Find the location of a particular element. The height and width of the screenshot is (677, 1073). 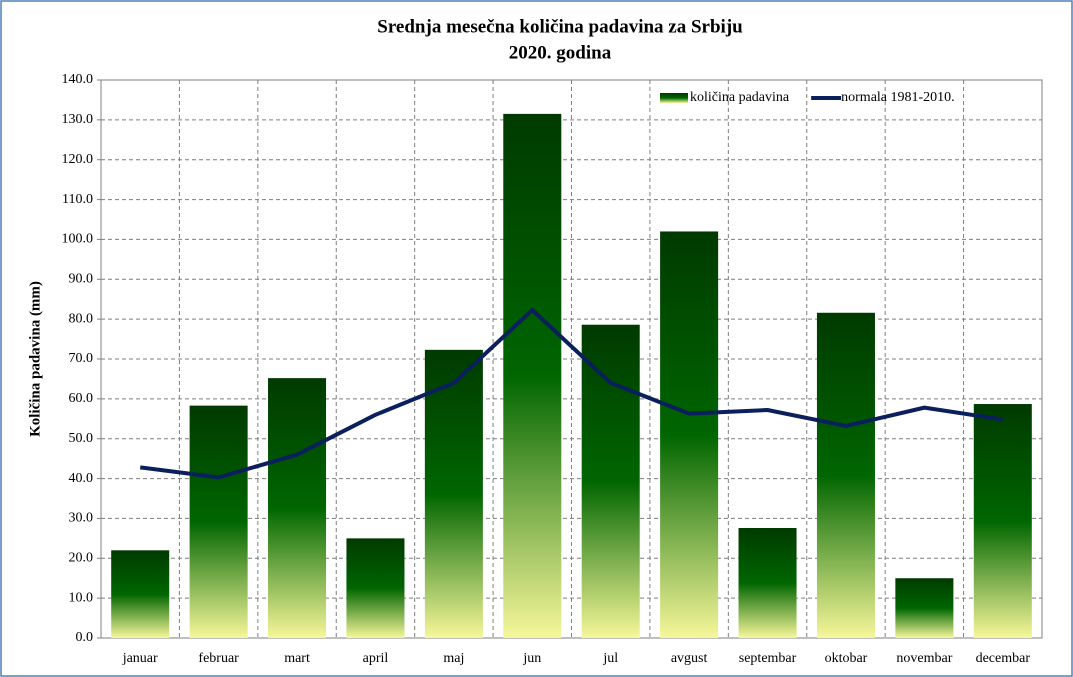

y-tick-label: 90.0 is located at coordinates (81, 279).